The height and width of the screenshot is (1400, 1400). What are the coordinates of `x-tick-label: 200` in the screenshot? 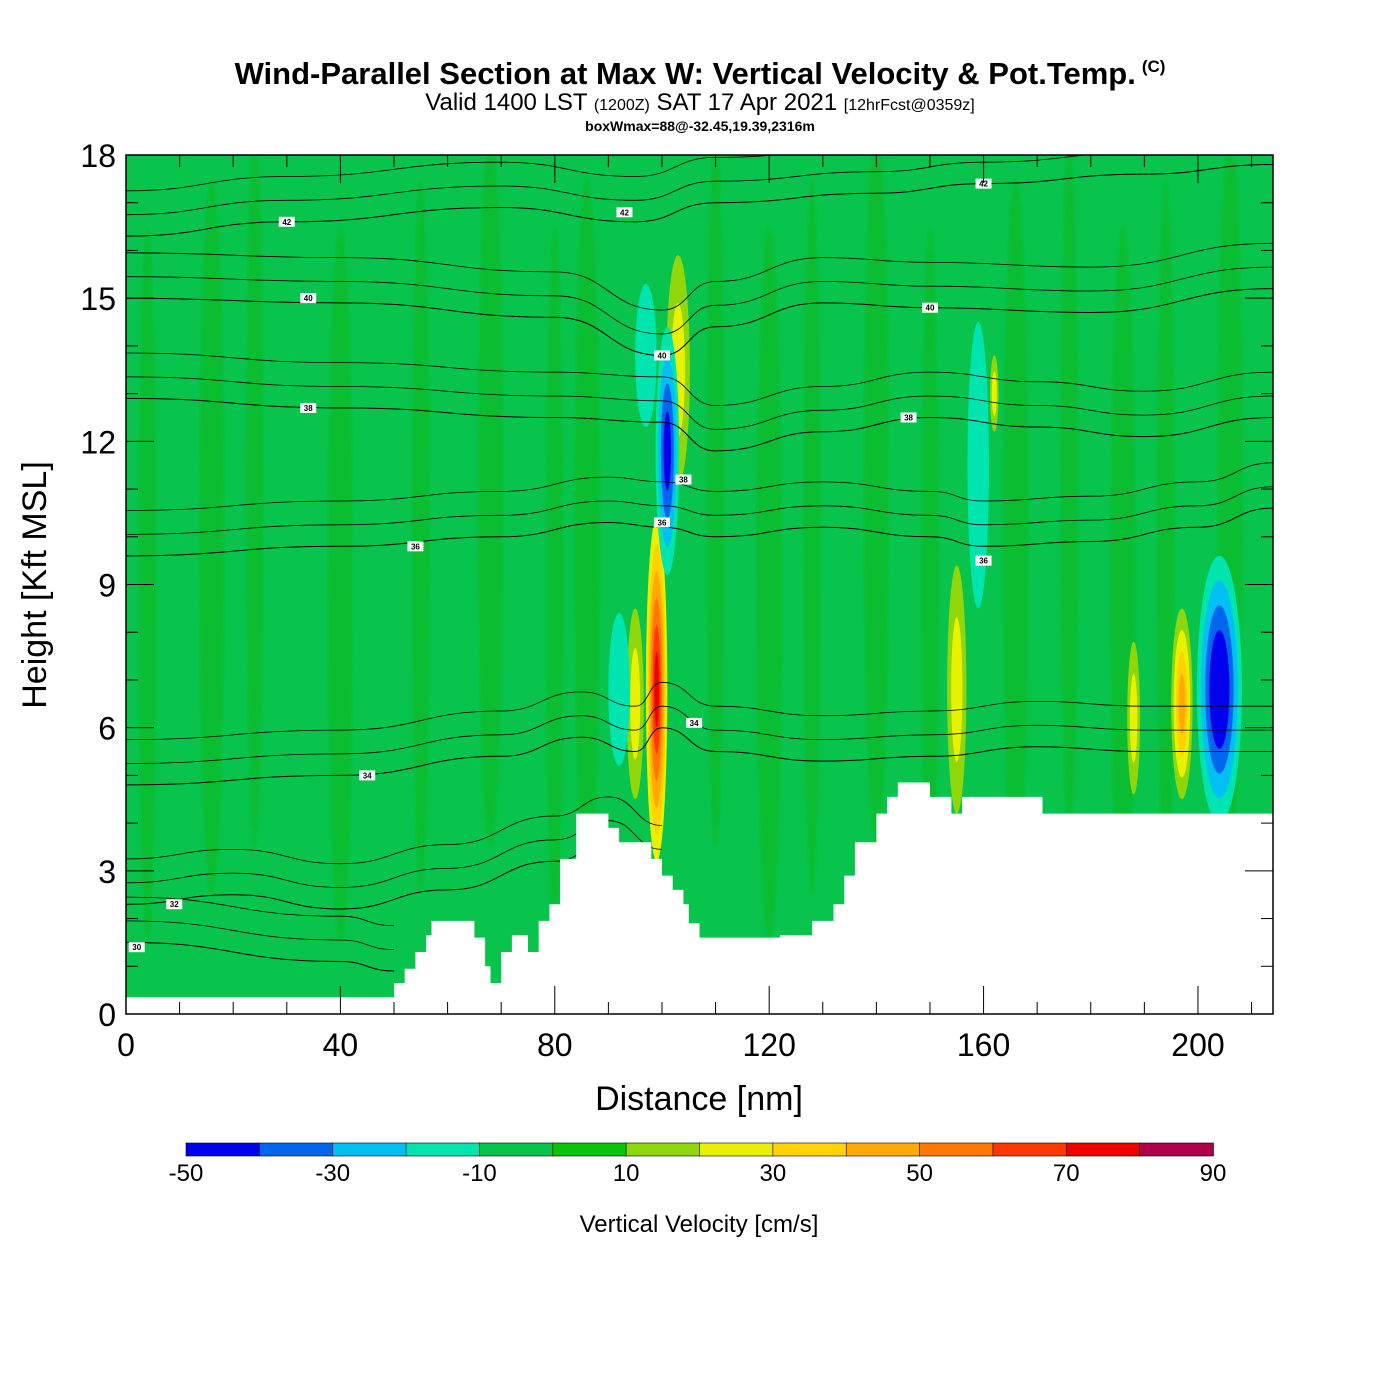 It's located at (1197, 1045).